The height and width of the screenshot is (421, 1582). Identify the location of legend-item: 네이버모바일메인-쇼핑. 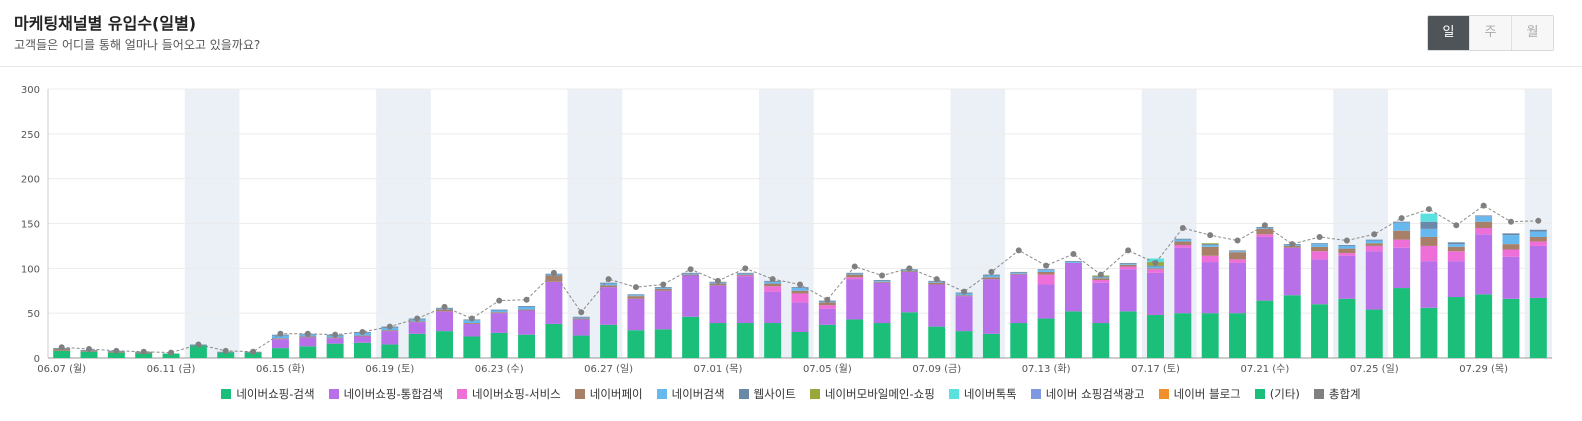
(872, 394).